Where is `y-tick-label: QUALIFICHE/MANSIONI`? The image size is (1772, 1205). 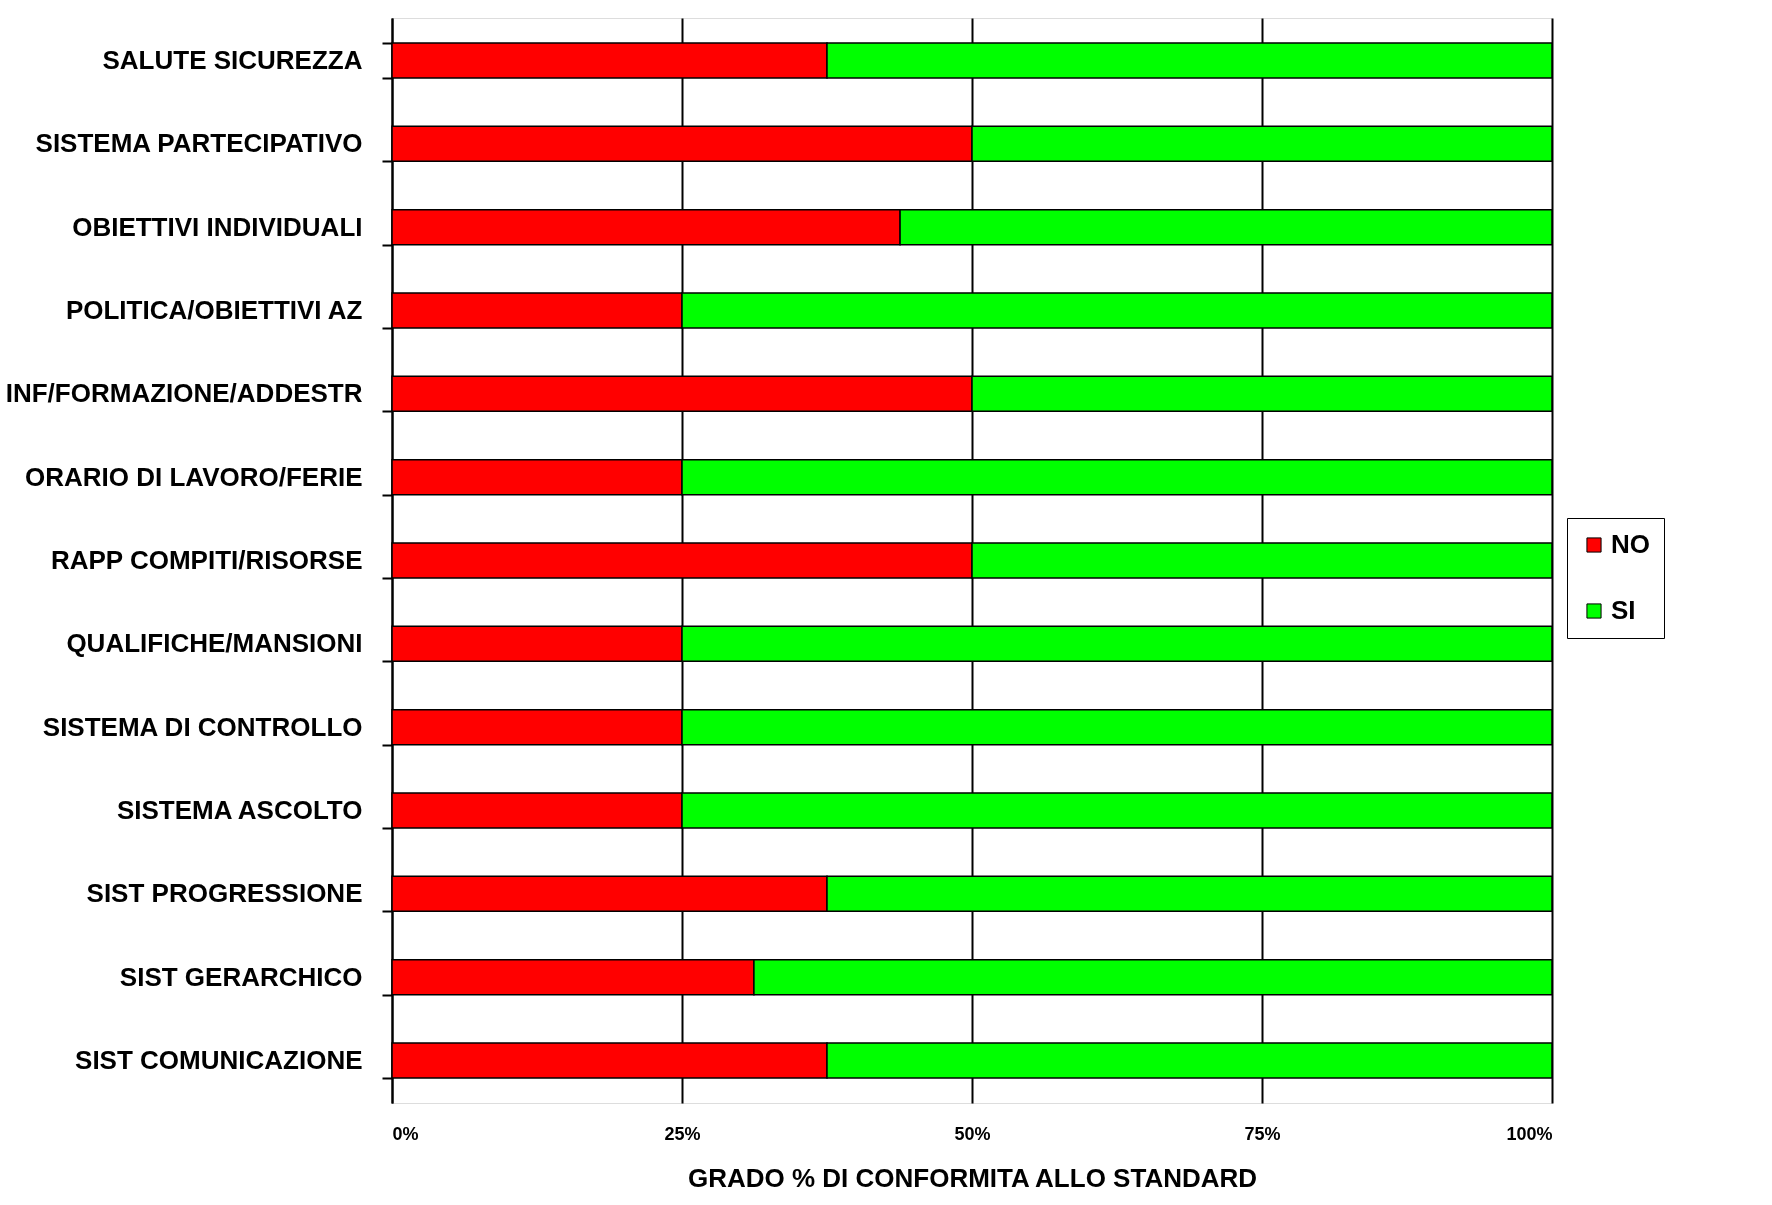
y-tick-label: QUALIFICHE/MANSIONI is located at coordinates (214, 643).